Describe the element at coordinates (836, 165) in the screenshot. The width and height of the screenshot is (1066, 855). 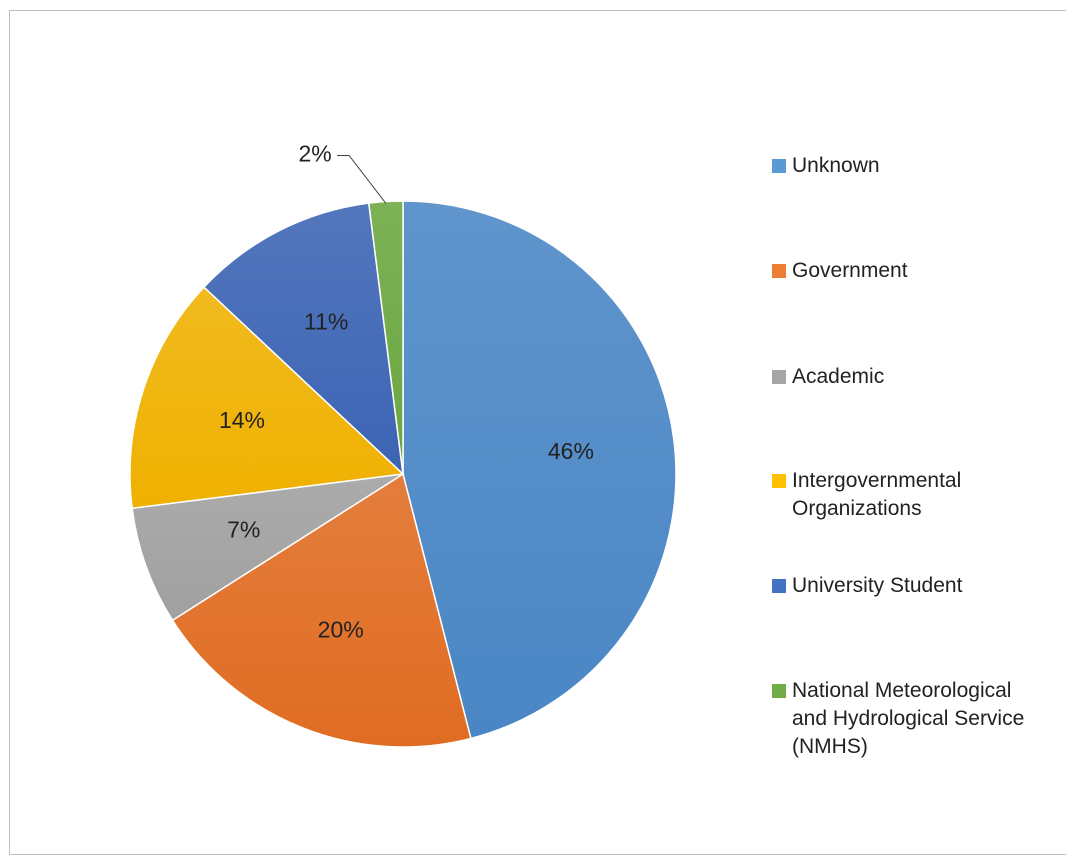
I see `legend-label: Unknown` at that location.